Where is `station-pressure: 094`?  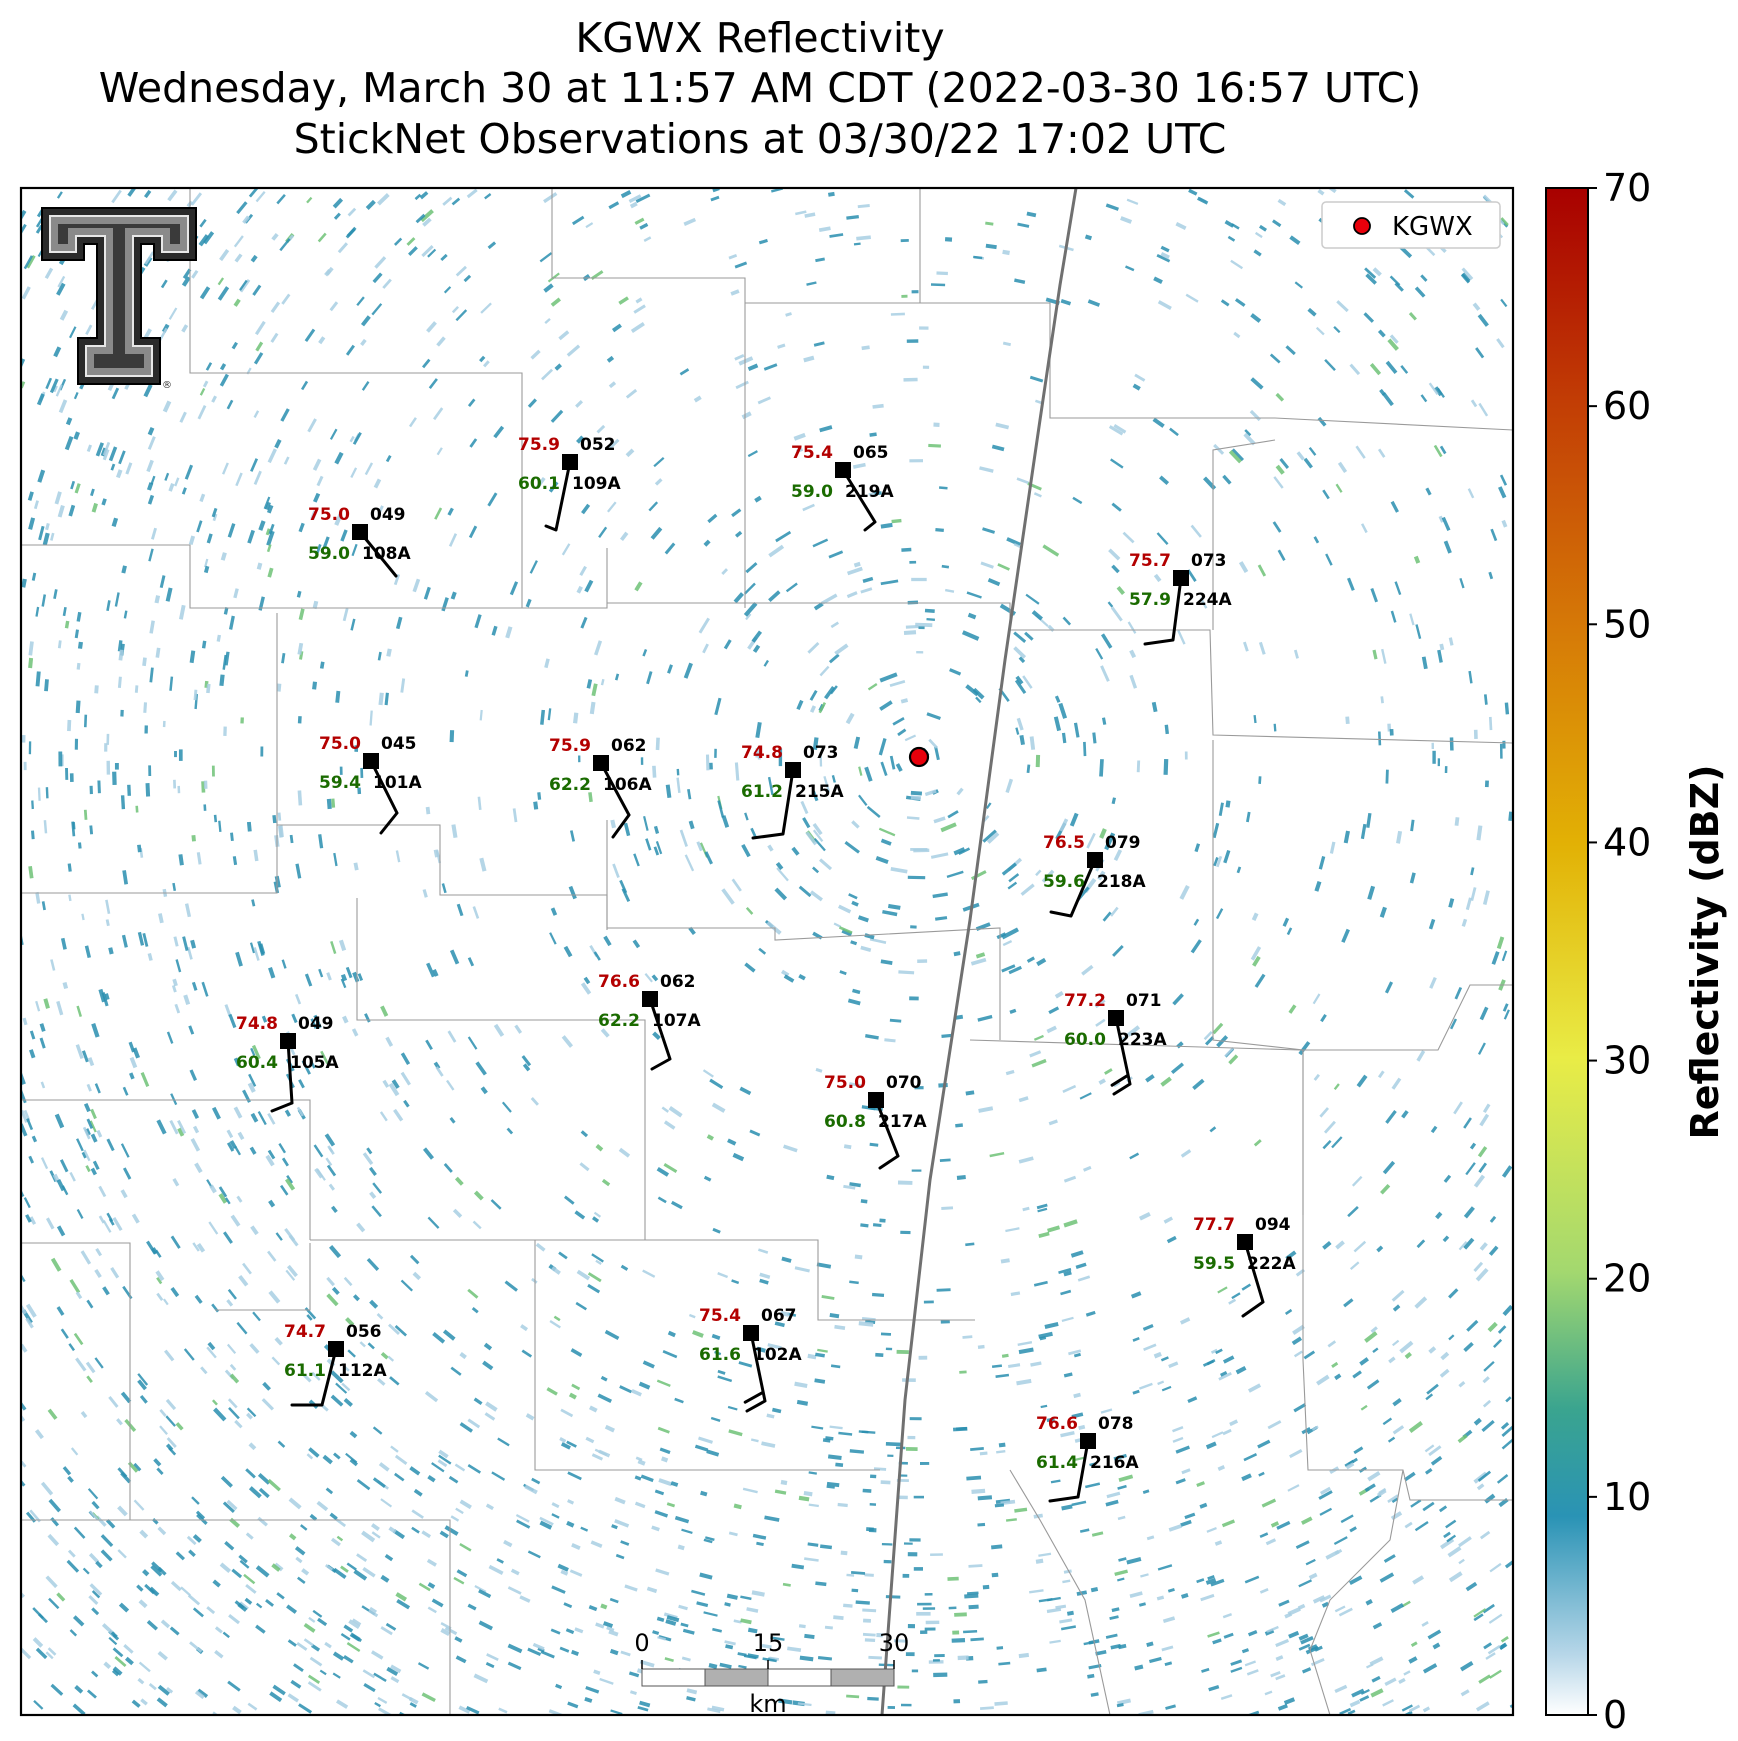 station-pressure: 094 is located at coordinates (1273, 1225).